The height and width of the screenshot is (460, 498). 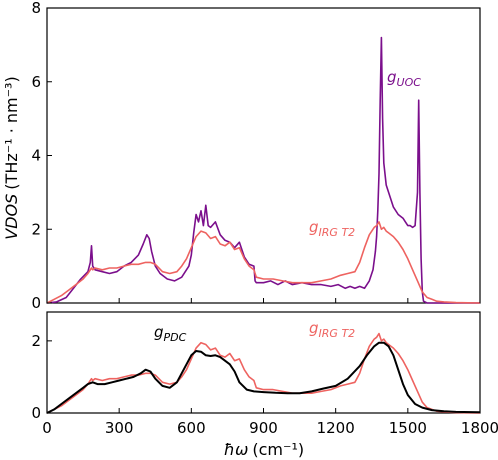 I want to click on bottom-y-axis-ticks: 02, so click(x=41, y=377).